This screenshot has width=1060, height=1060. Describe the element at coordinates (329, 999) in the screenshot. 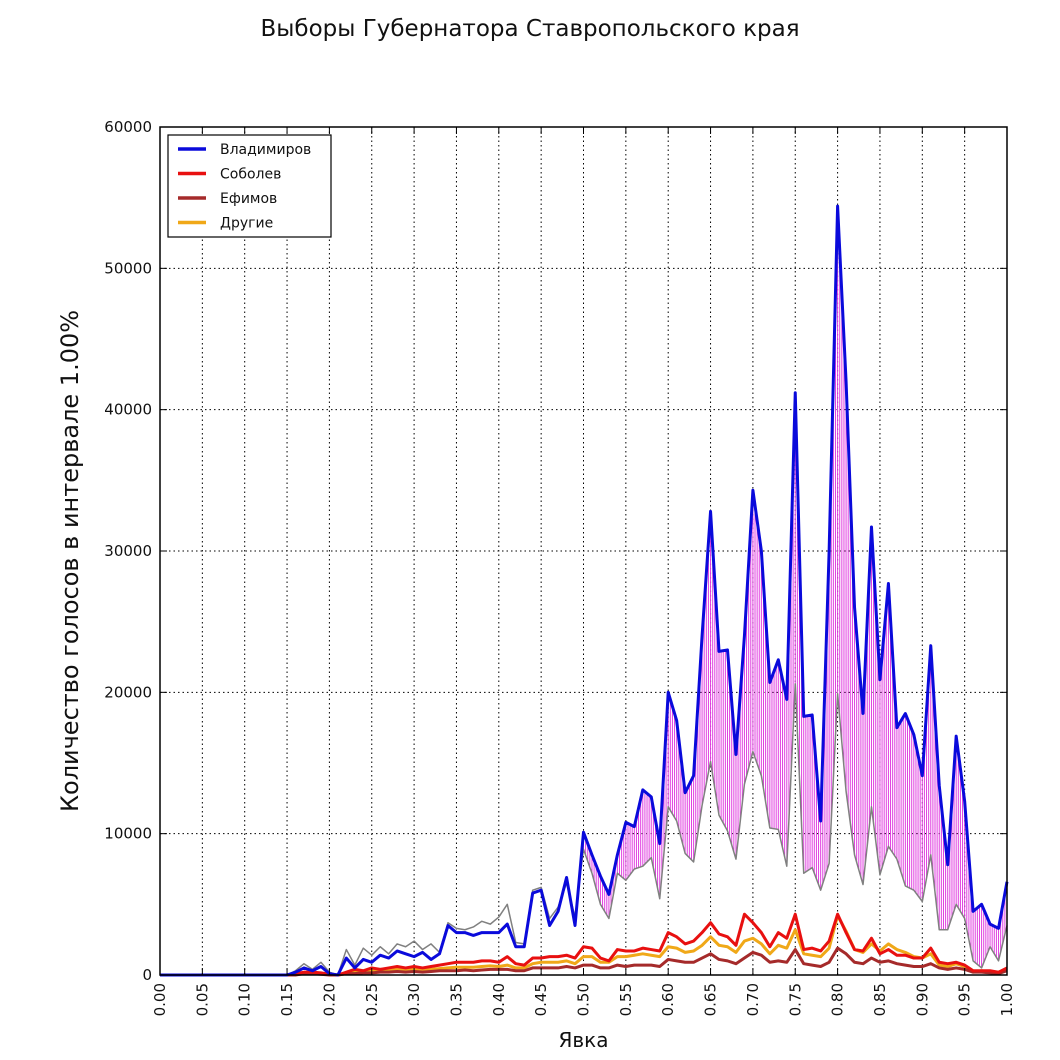

I see `x-tick-label: 0.20` at that location.